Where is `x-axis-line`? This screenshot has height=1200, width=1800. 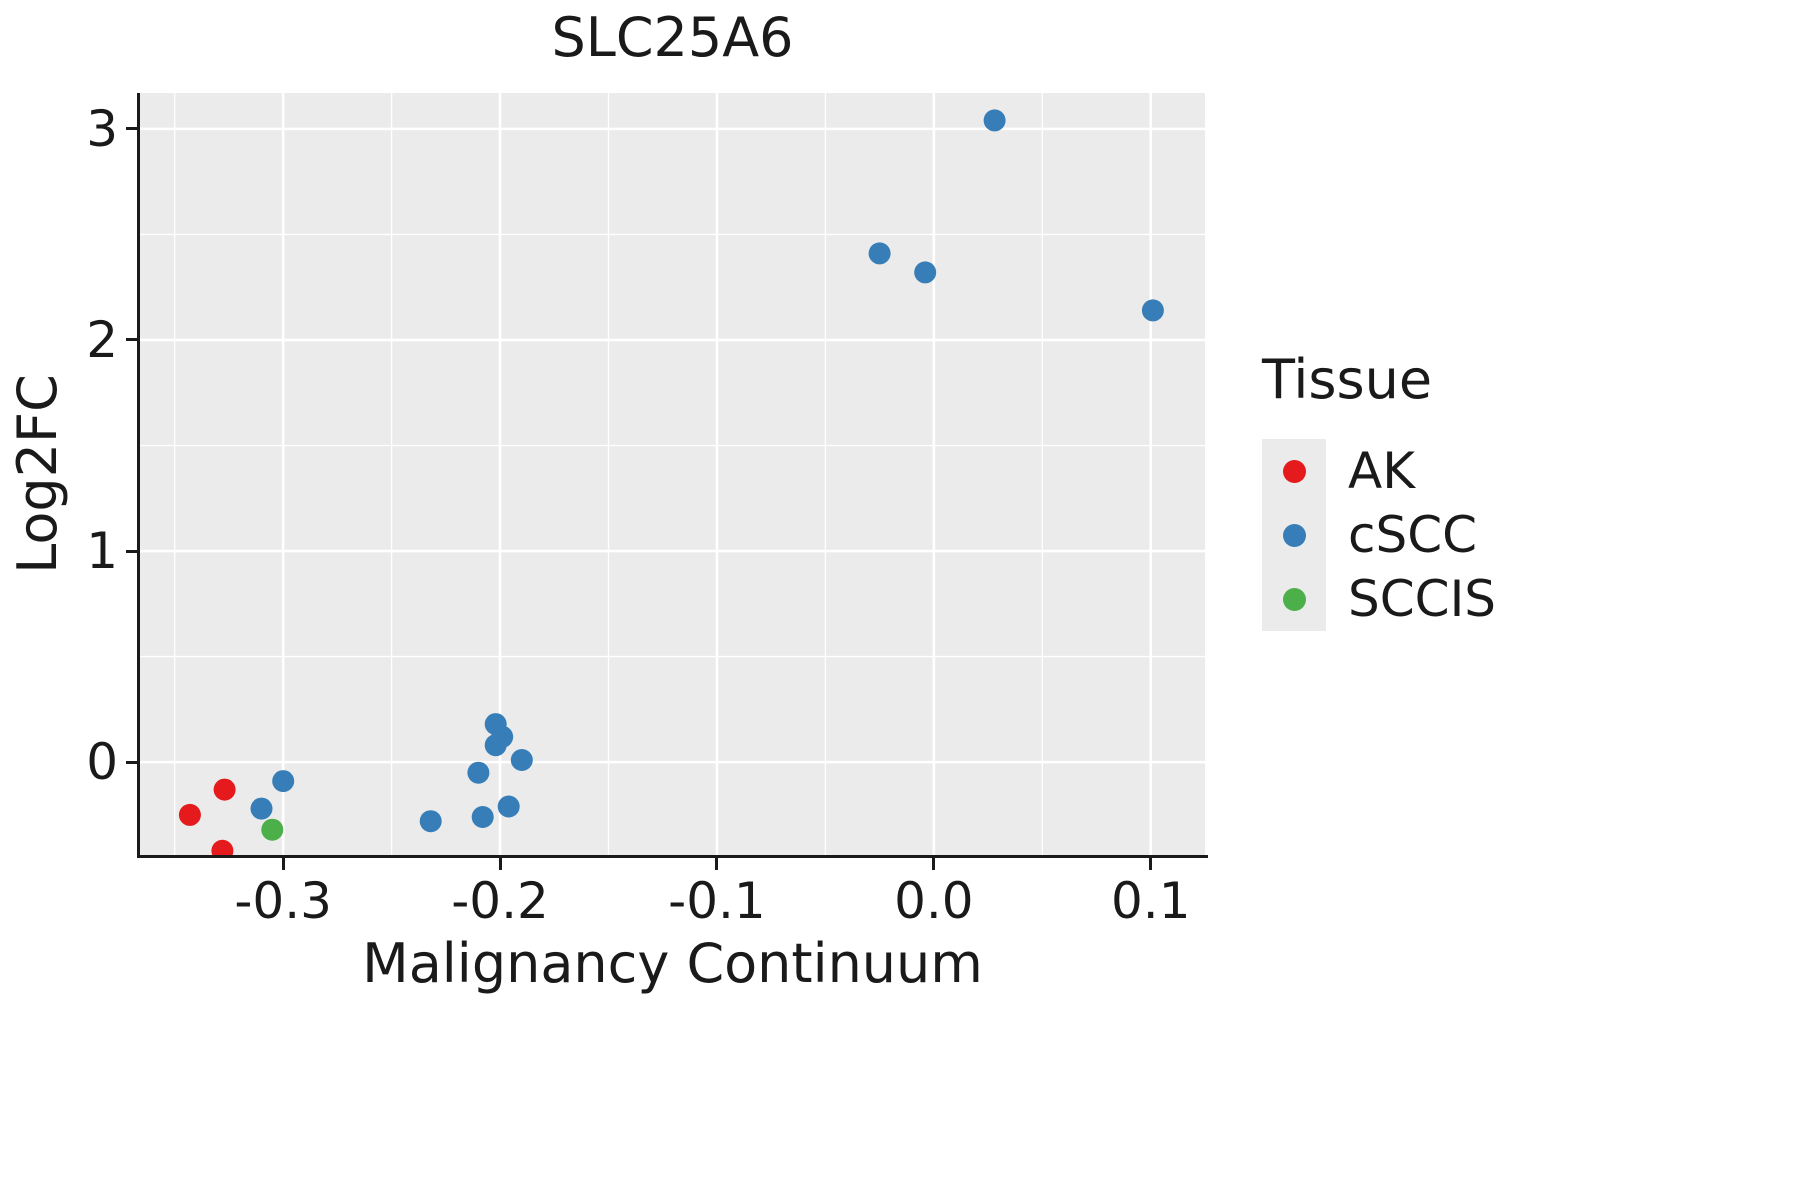 x-axis-line is located at coordinates (672, 856).